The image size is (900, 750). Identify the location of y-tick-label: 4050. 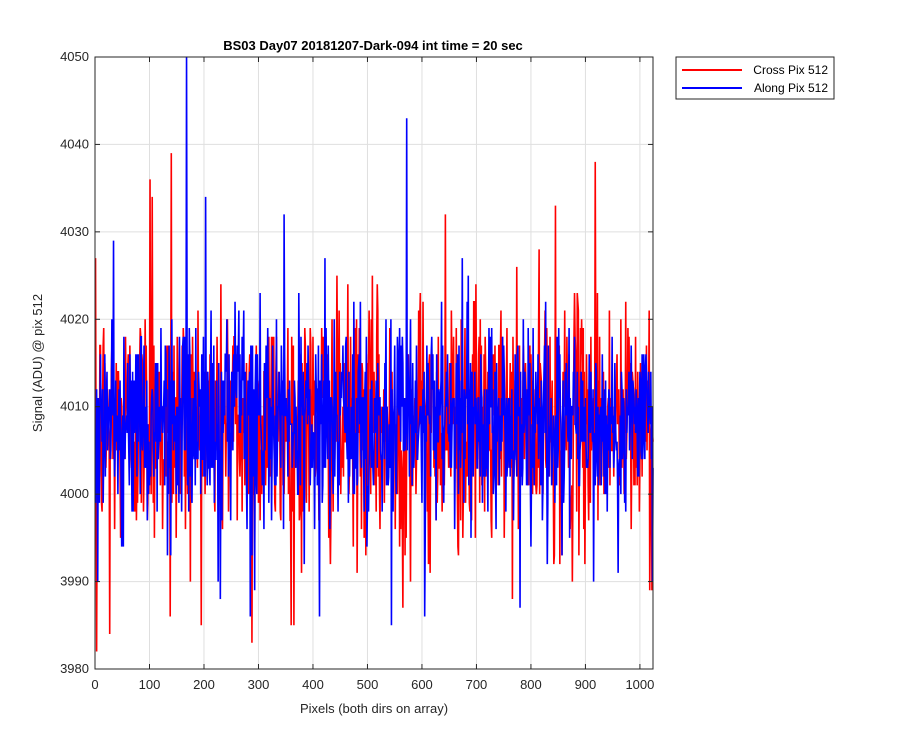
(74, 56).